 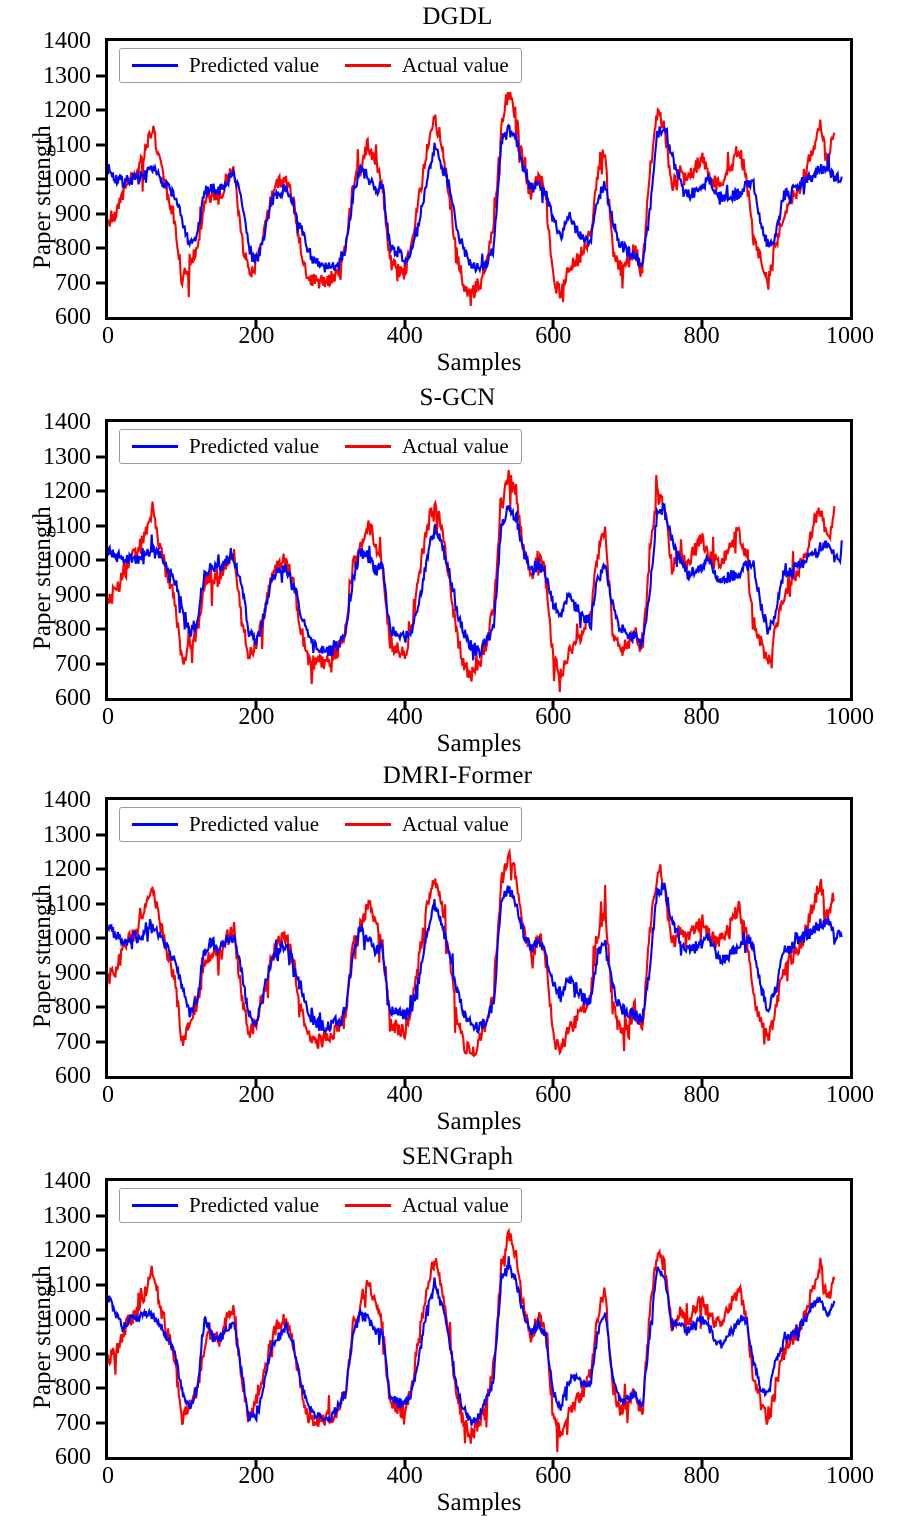 I want to click on legend-label-predicted: Predicted value, so click(x=254, y=65).